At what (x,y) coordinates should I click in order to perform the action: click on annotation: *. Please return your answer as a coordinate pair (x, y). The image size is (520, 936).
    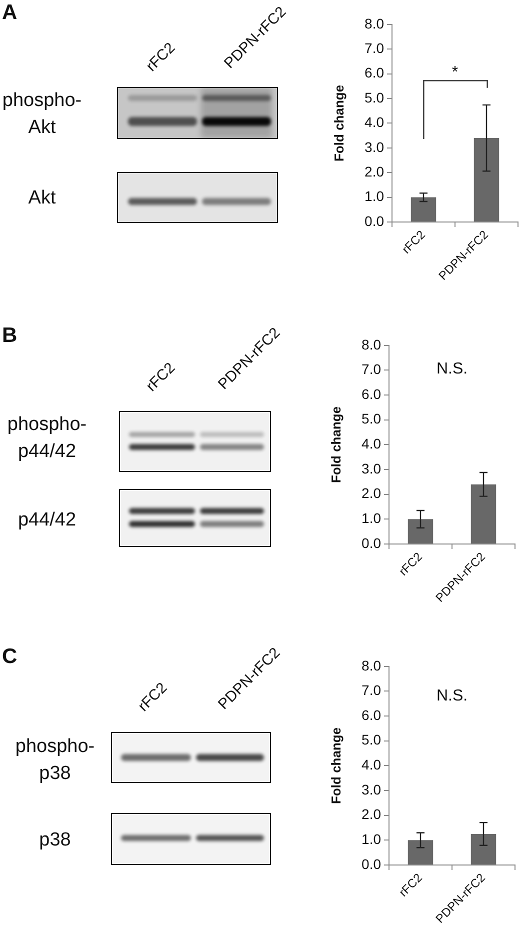
    Looking at the image, I should click on (455, 73).